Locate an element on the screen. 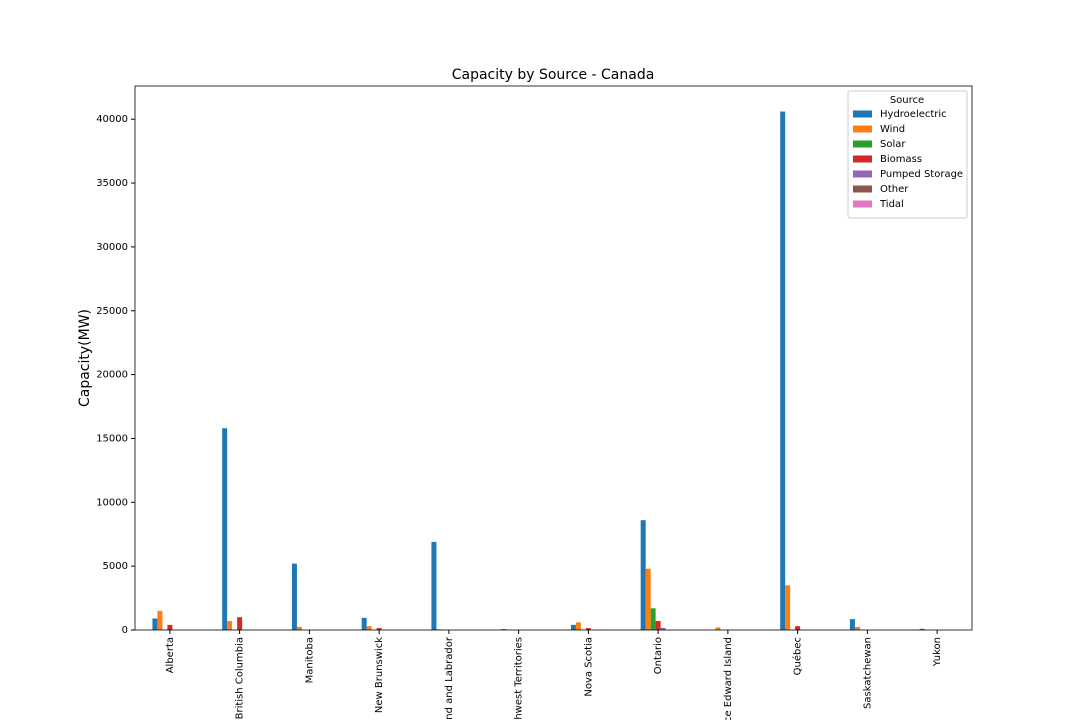  legend-label: Wind is located at coordinates (892, 129).